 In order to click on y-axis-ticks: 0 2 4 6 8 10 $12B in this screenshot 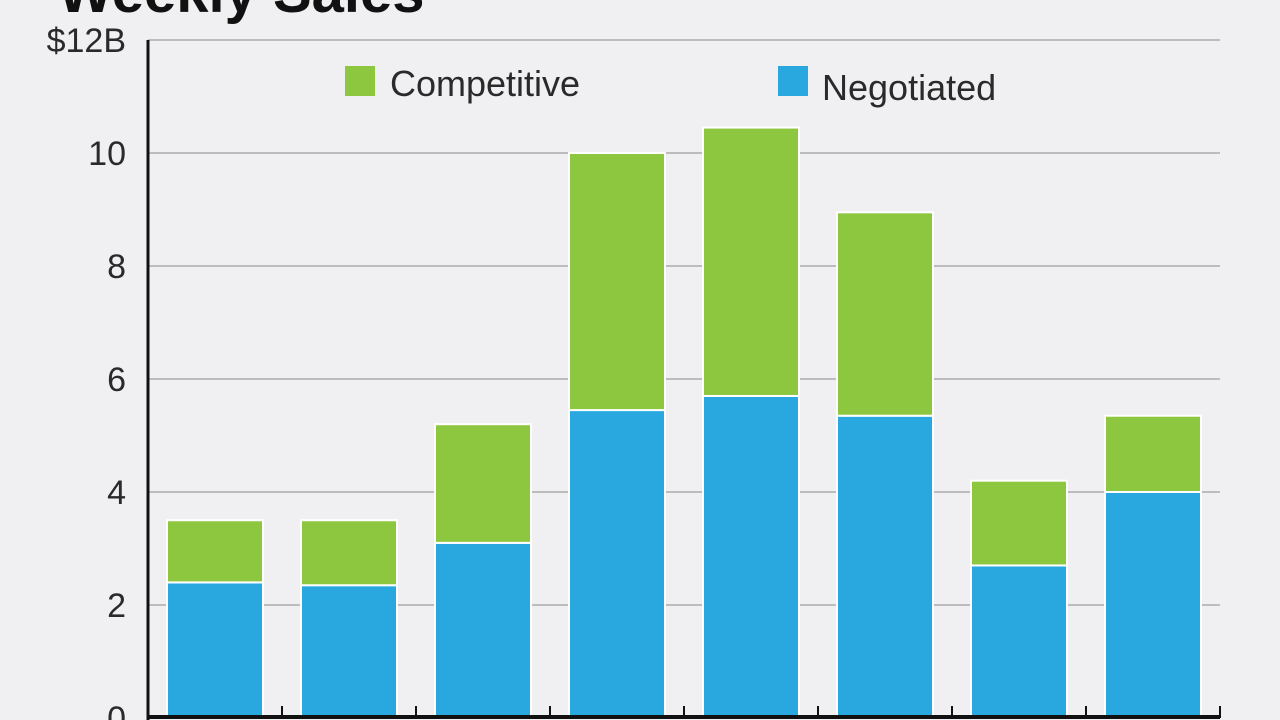, I will do `click(86, 371)`.